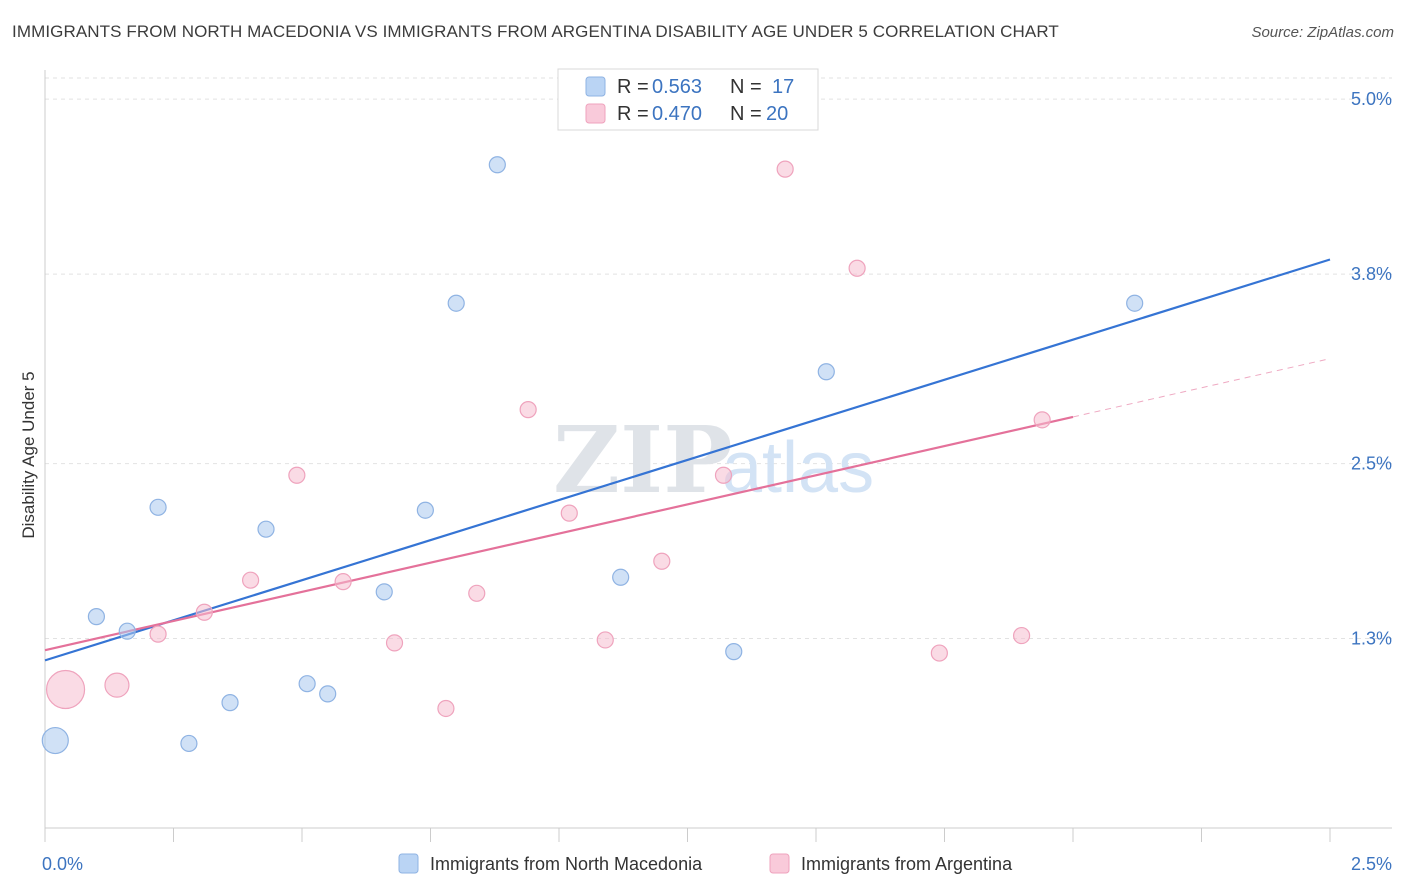  Describe the element at coordinates (1371, 464) in the screenshot. I see `y-tick-label-1: 2.5%` at that location.